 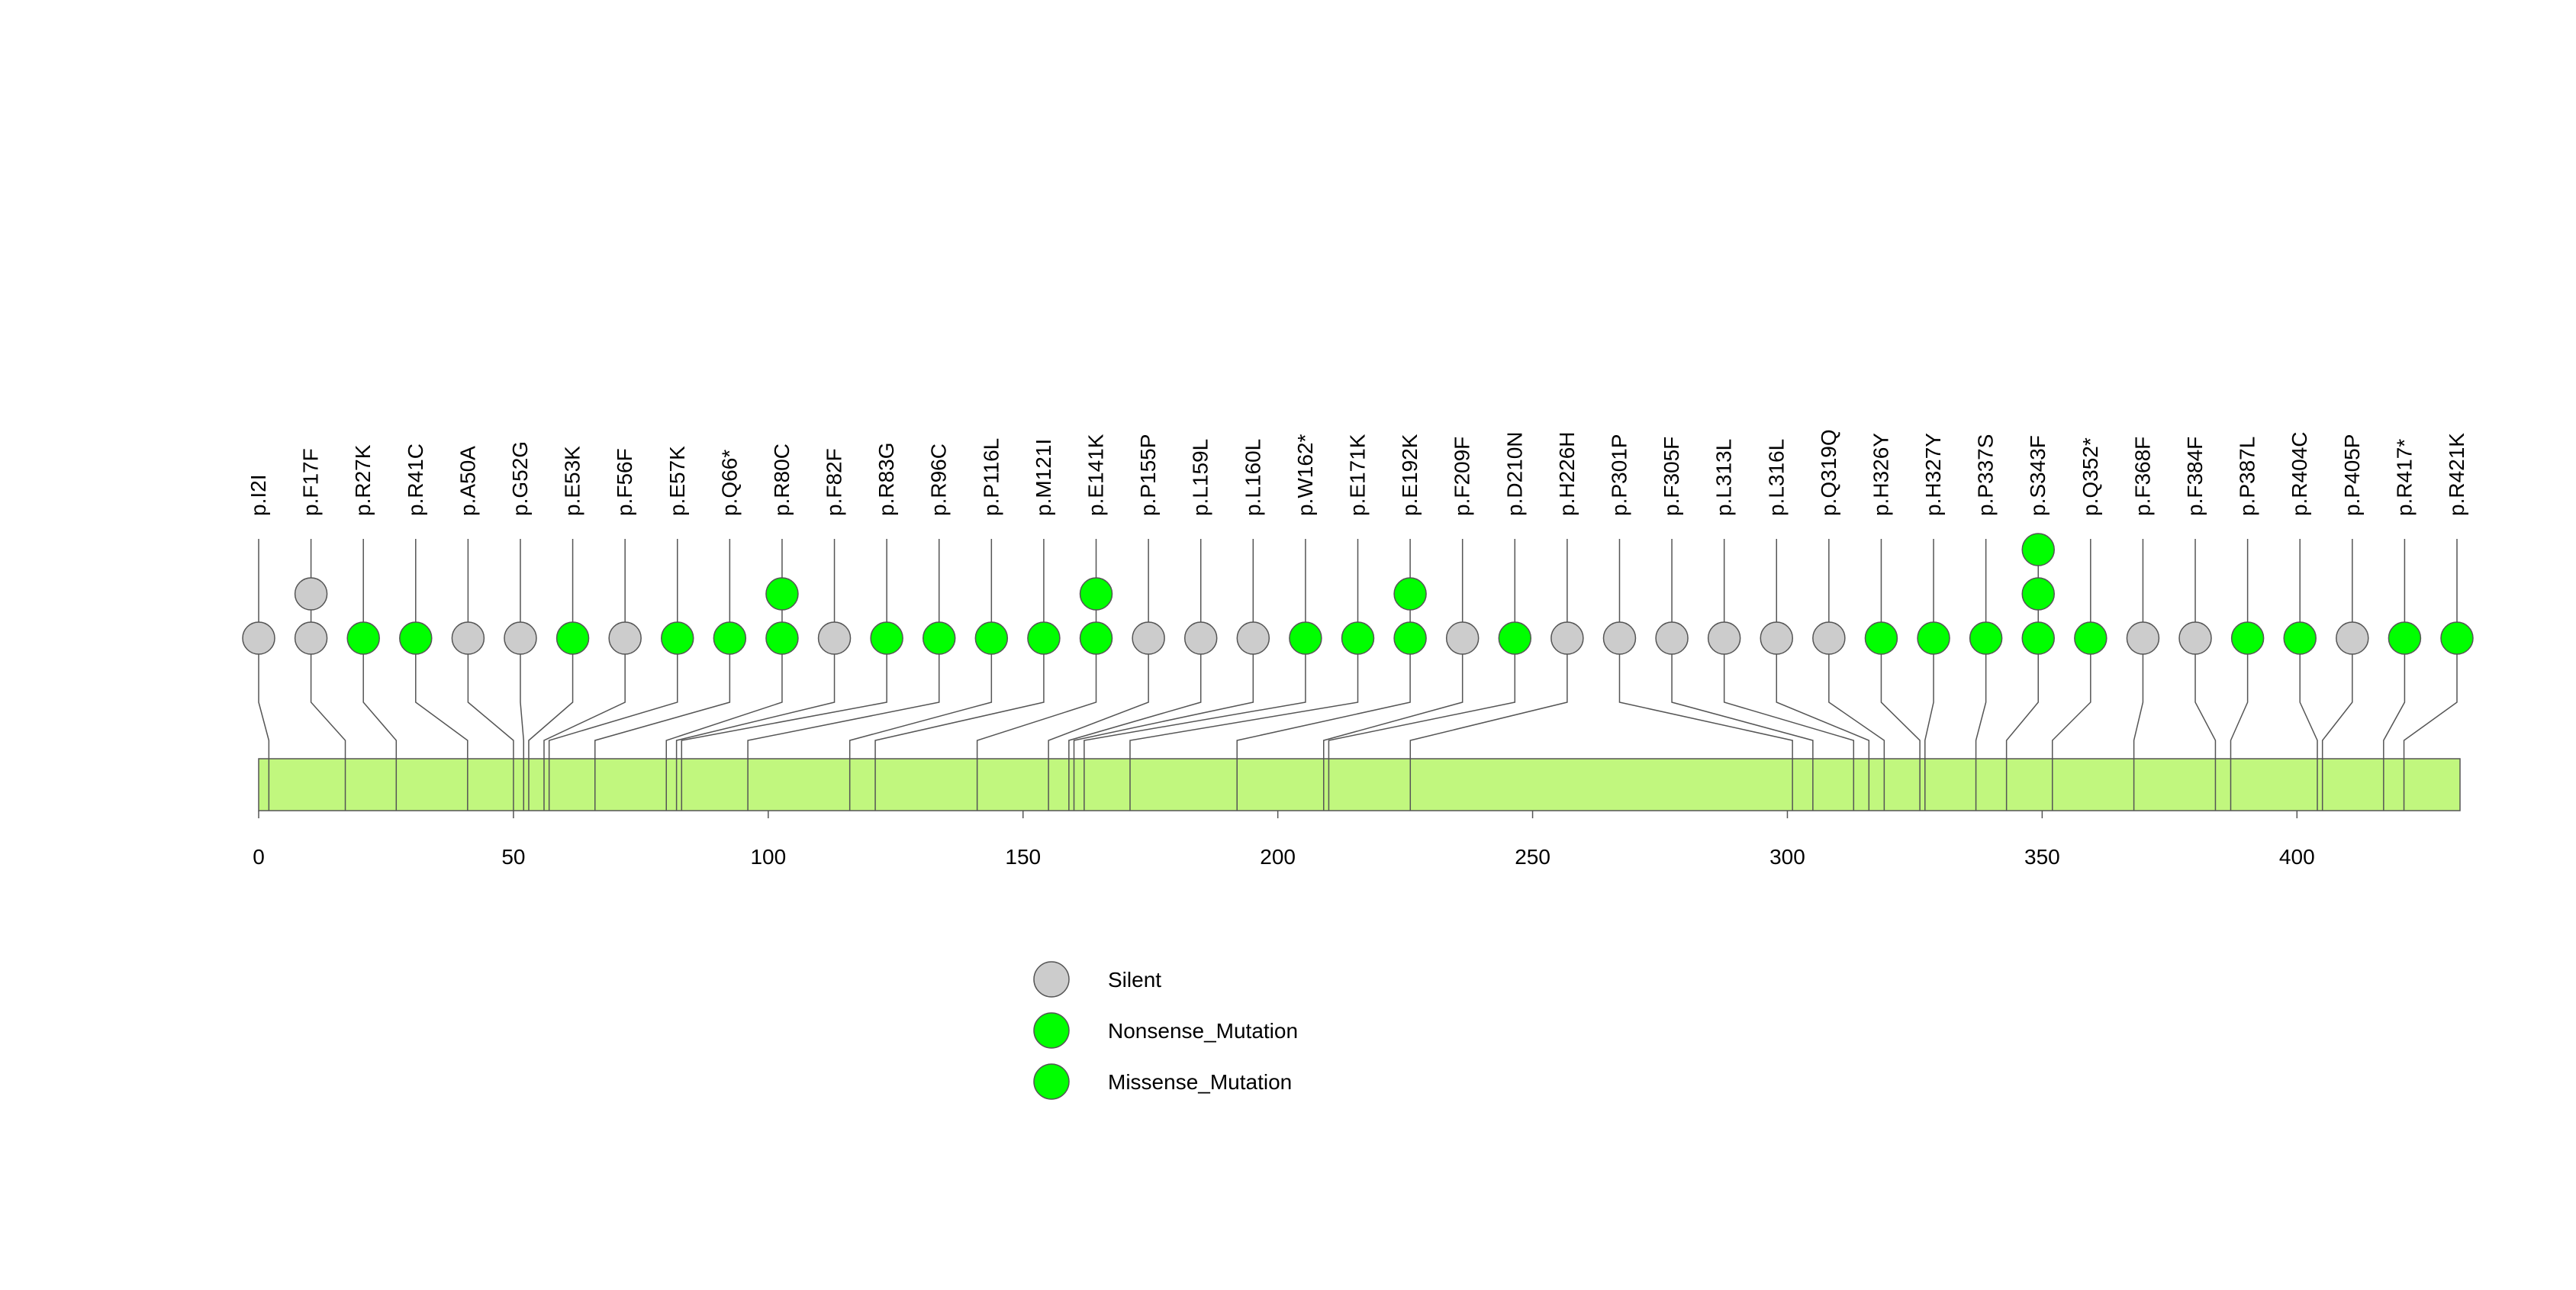 I want to click on protein-domain-bar, so click(x=1359, y=785).